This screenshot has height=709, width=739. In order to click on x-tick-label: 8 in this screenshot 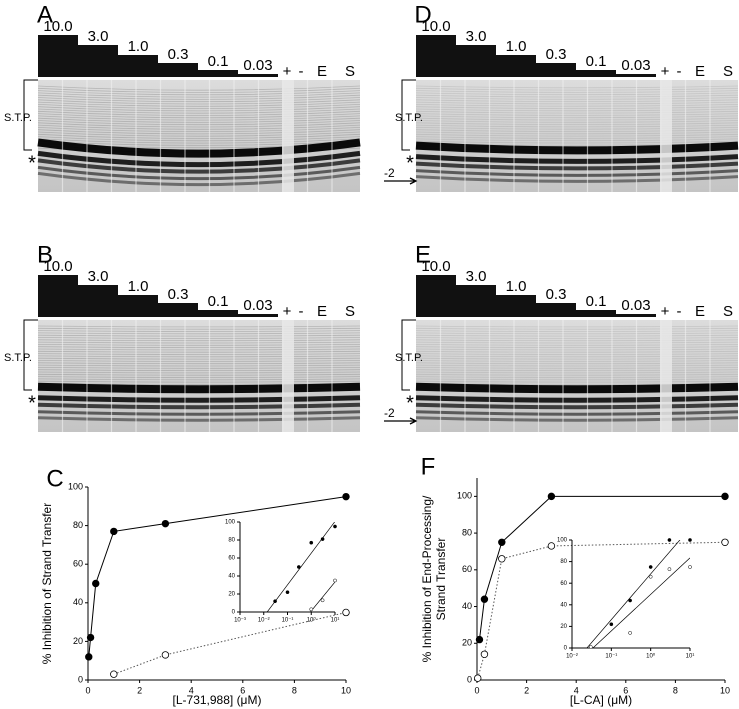, I will do `click(294, 690)`.